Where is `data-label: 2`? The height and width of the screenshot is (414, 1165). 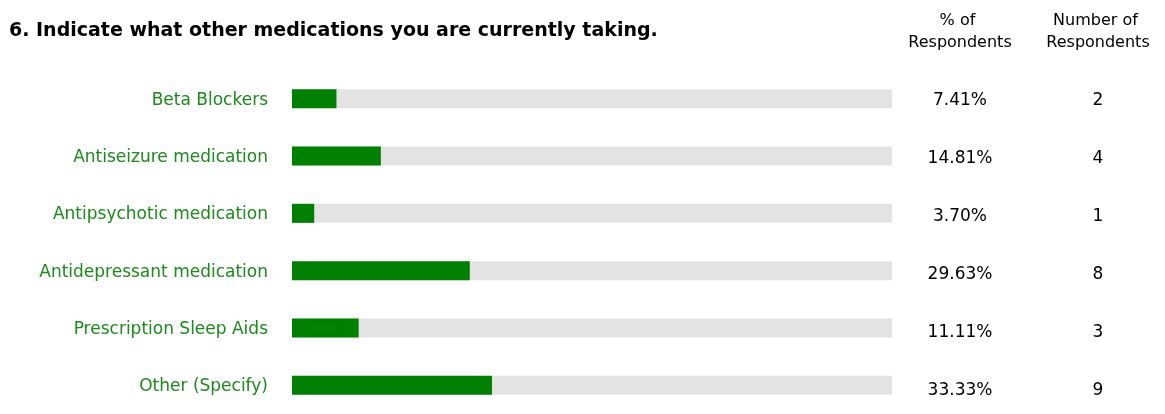
data-label: 2 is located at coordinates (1098, 99).